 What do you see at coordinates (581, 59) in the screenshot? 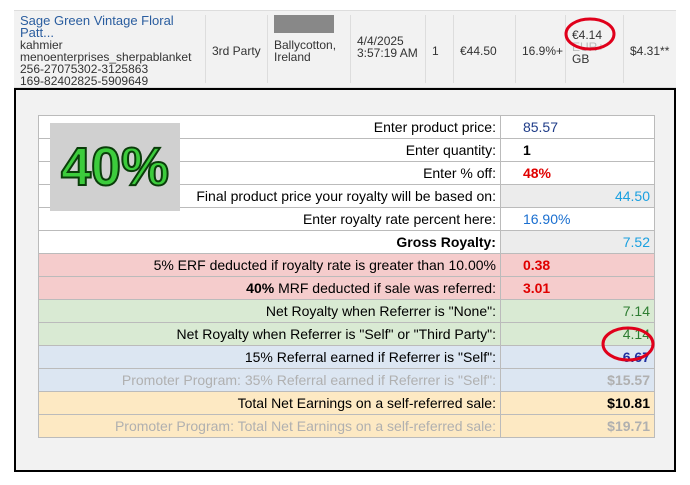
I see `royalty-market: GB` at bounding box center [581, 59].